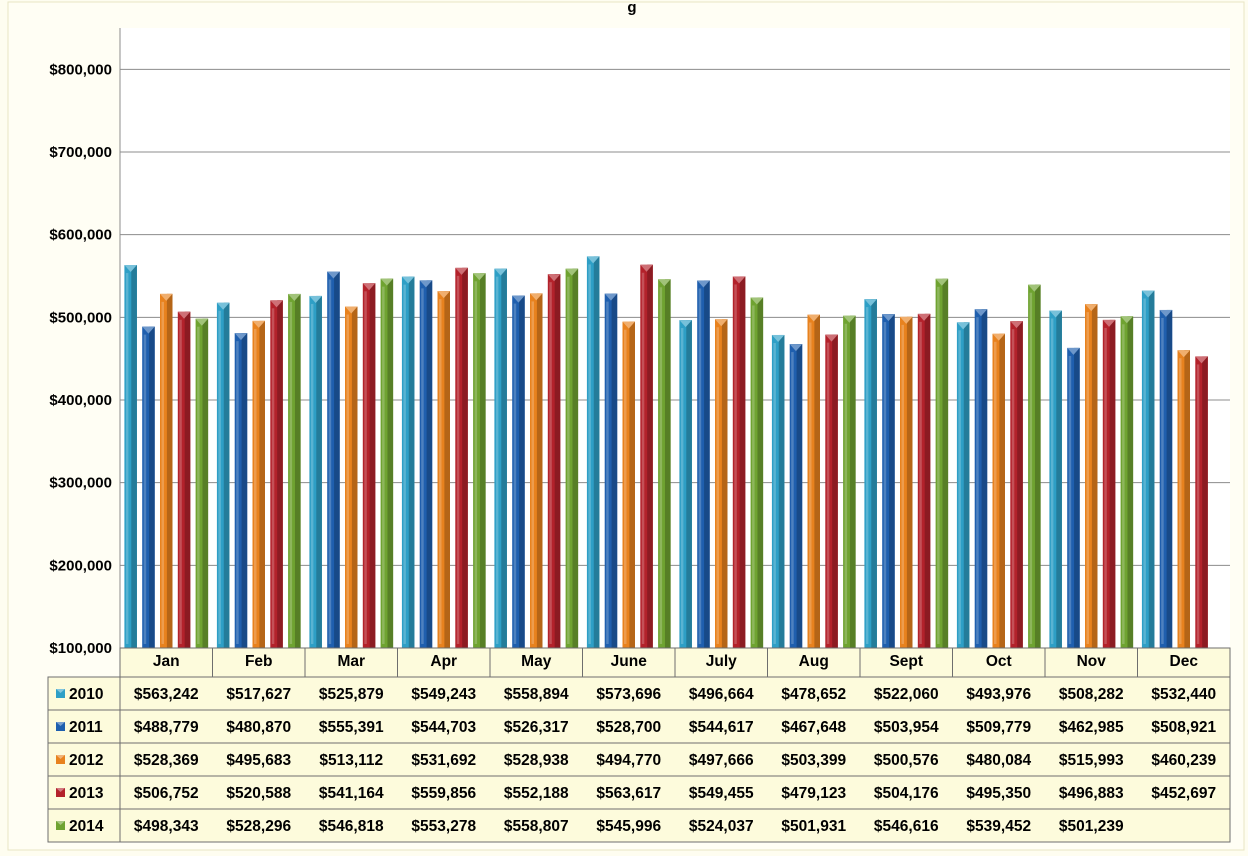 Image resolution: width=1248 pixels, height=856 pixels. I want to click on table-cell-2011-dec: $508,921, so click(1183, 727).